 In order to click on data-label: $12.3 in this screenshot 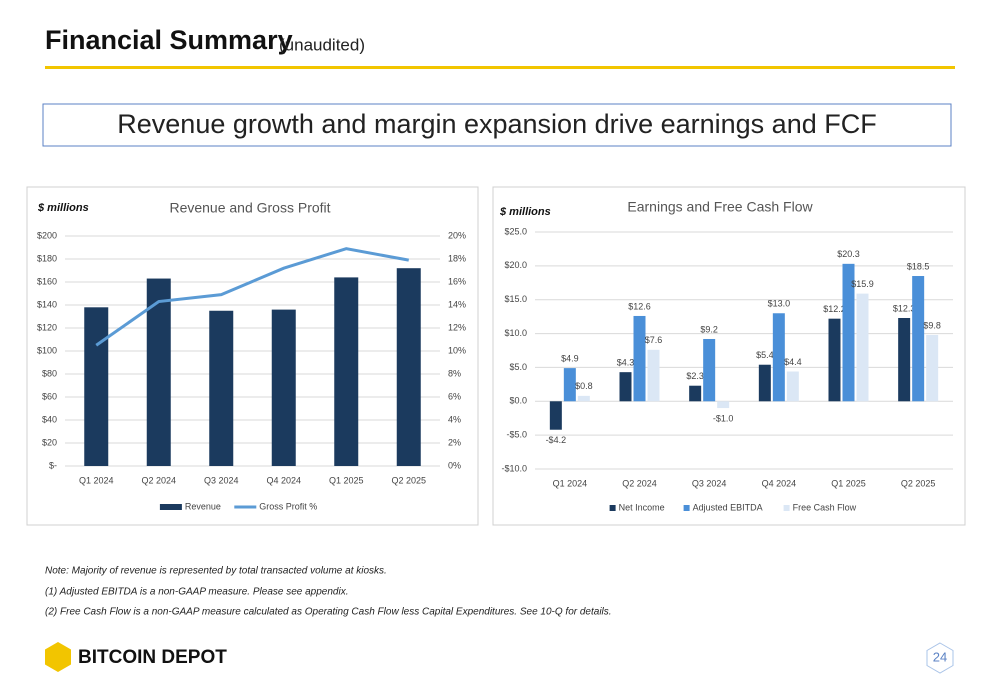, I will do `click(904, 308)`.